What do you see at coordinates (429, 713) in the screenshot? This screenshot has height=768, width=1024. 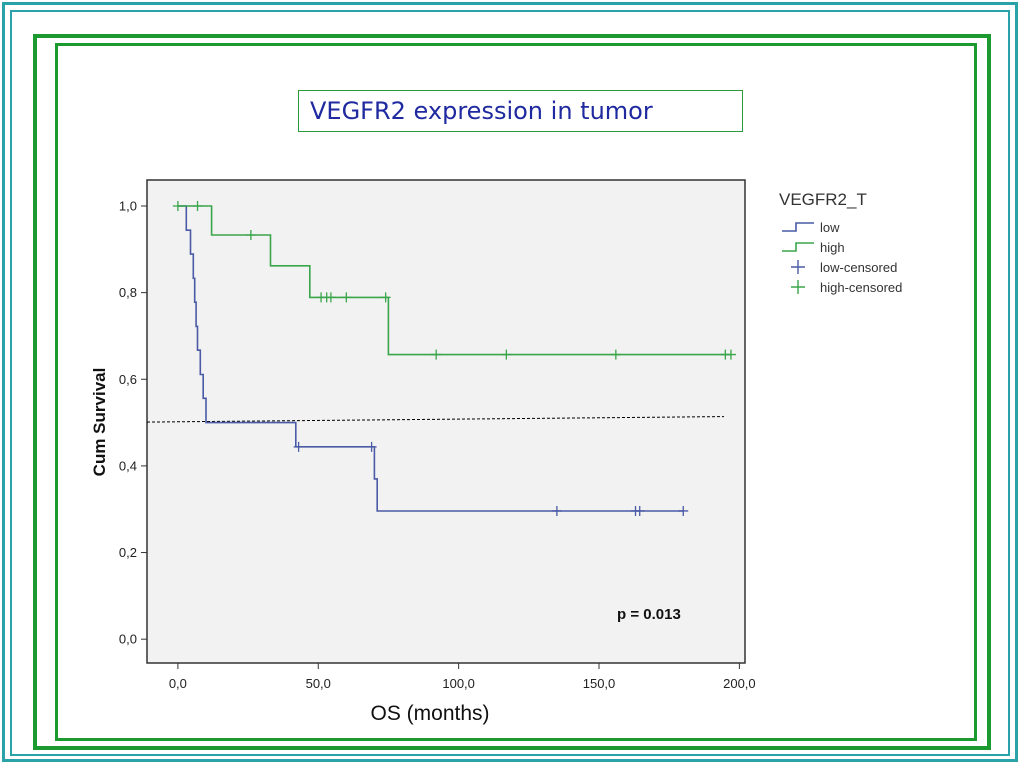 I see `x-axis-label: OS (months)` at bounding box center [429, 713].